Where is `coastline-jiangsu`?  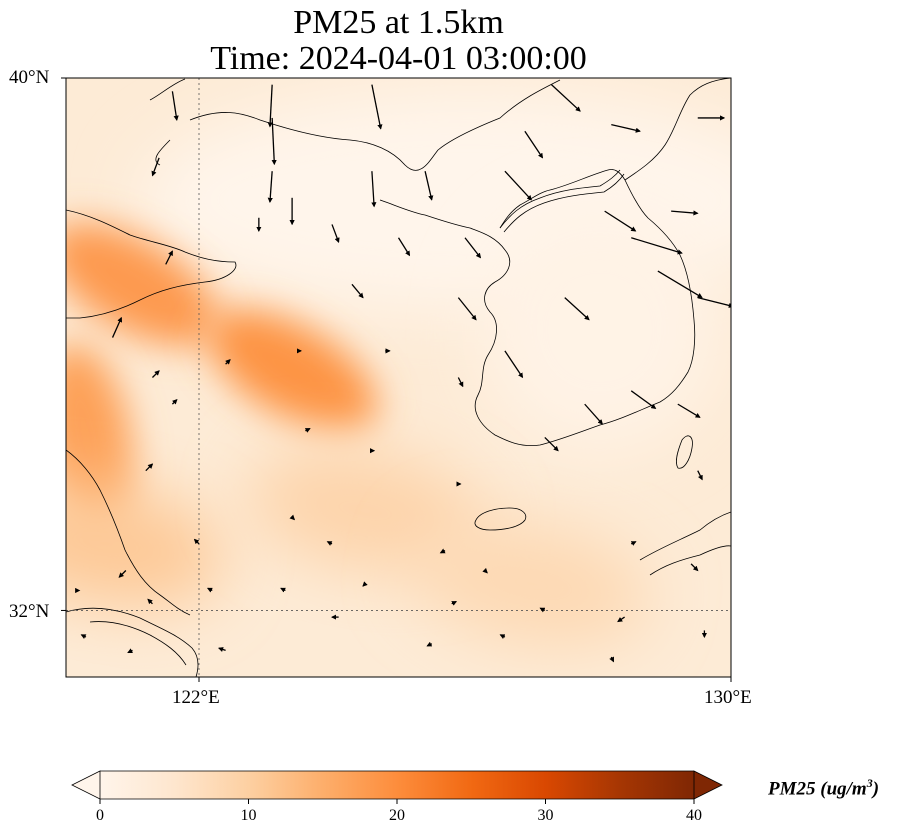
coastline-jiangsu is located at coordinates (128, 532).